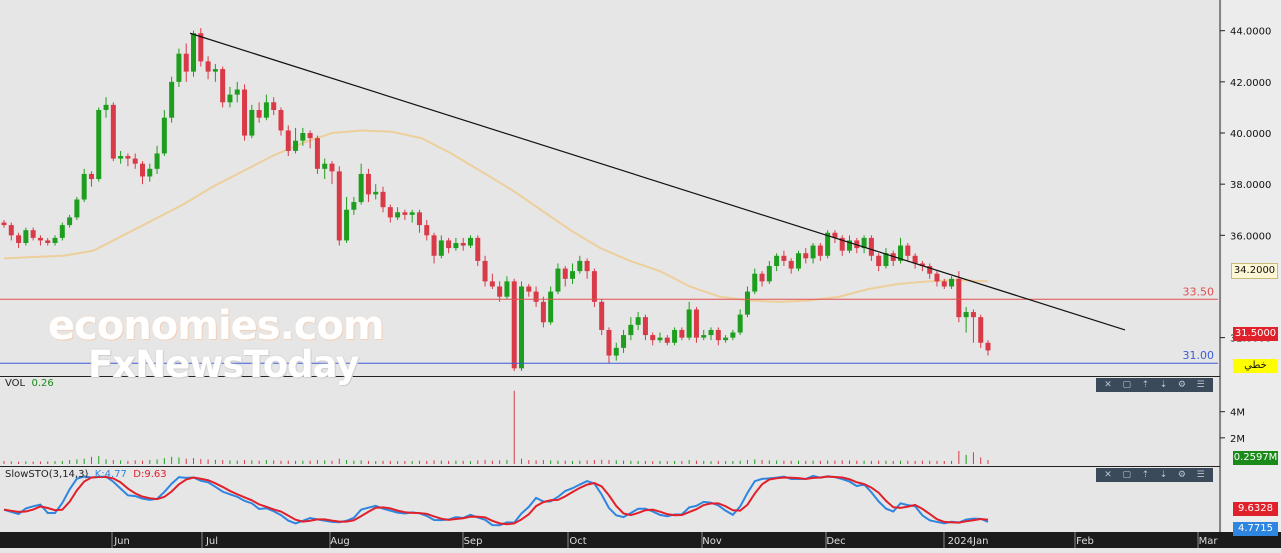 The height and width of the screenshot is (553, 1281). I want to click on stoch-panel-toolbar: ✕ ▢ ⇡ ⇣ ⚙ ☰, so click(1154, 475).